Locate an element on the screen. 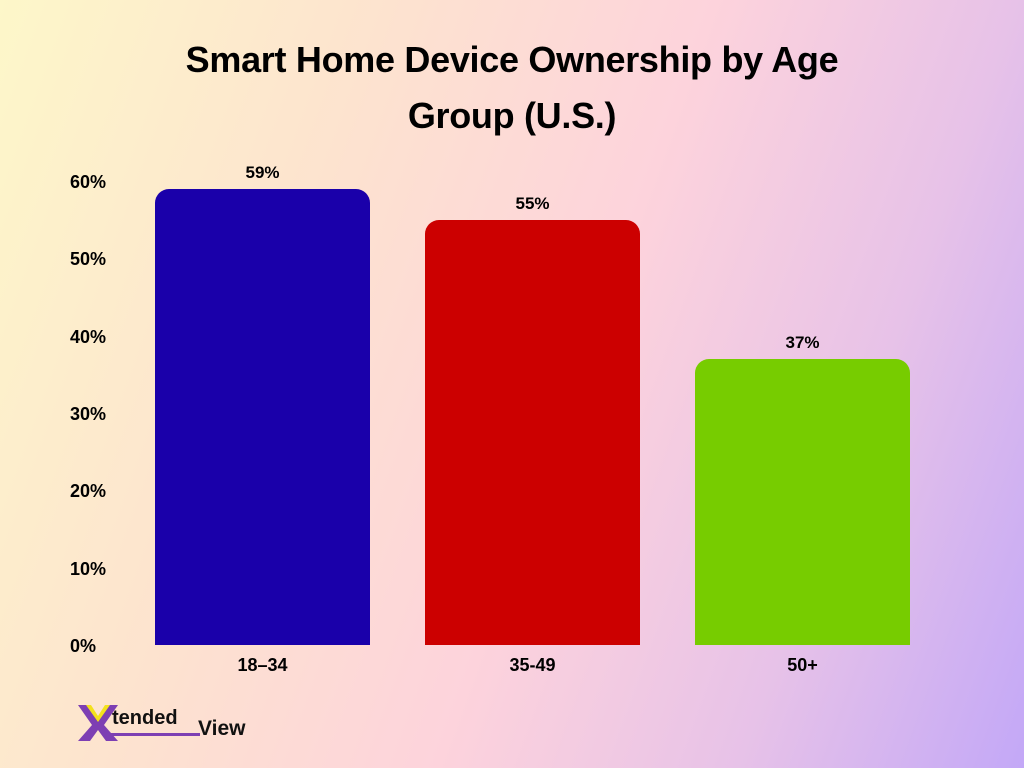 This screenshot has height=768, width=1024. x-tick-50-plus: 50+ is located at coordinates (802, 665).